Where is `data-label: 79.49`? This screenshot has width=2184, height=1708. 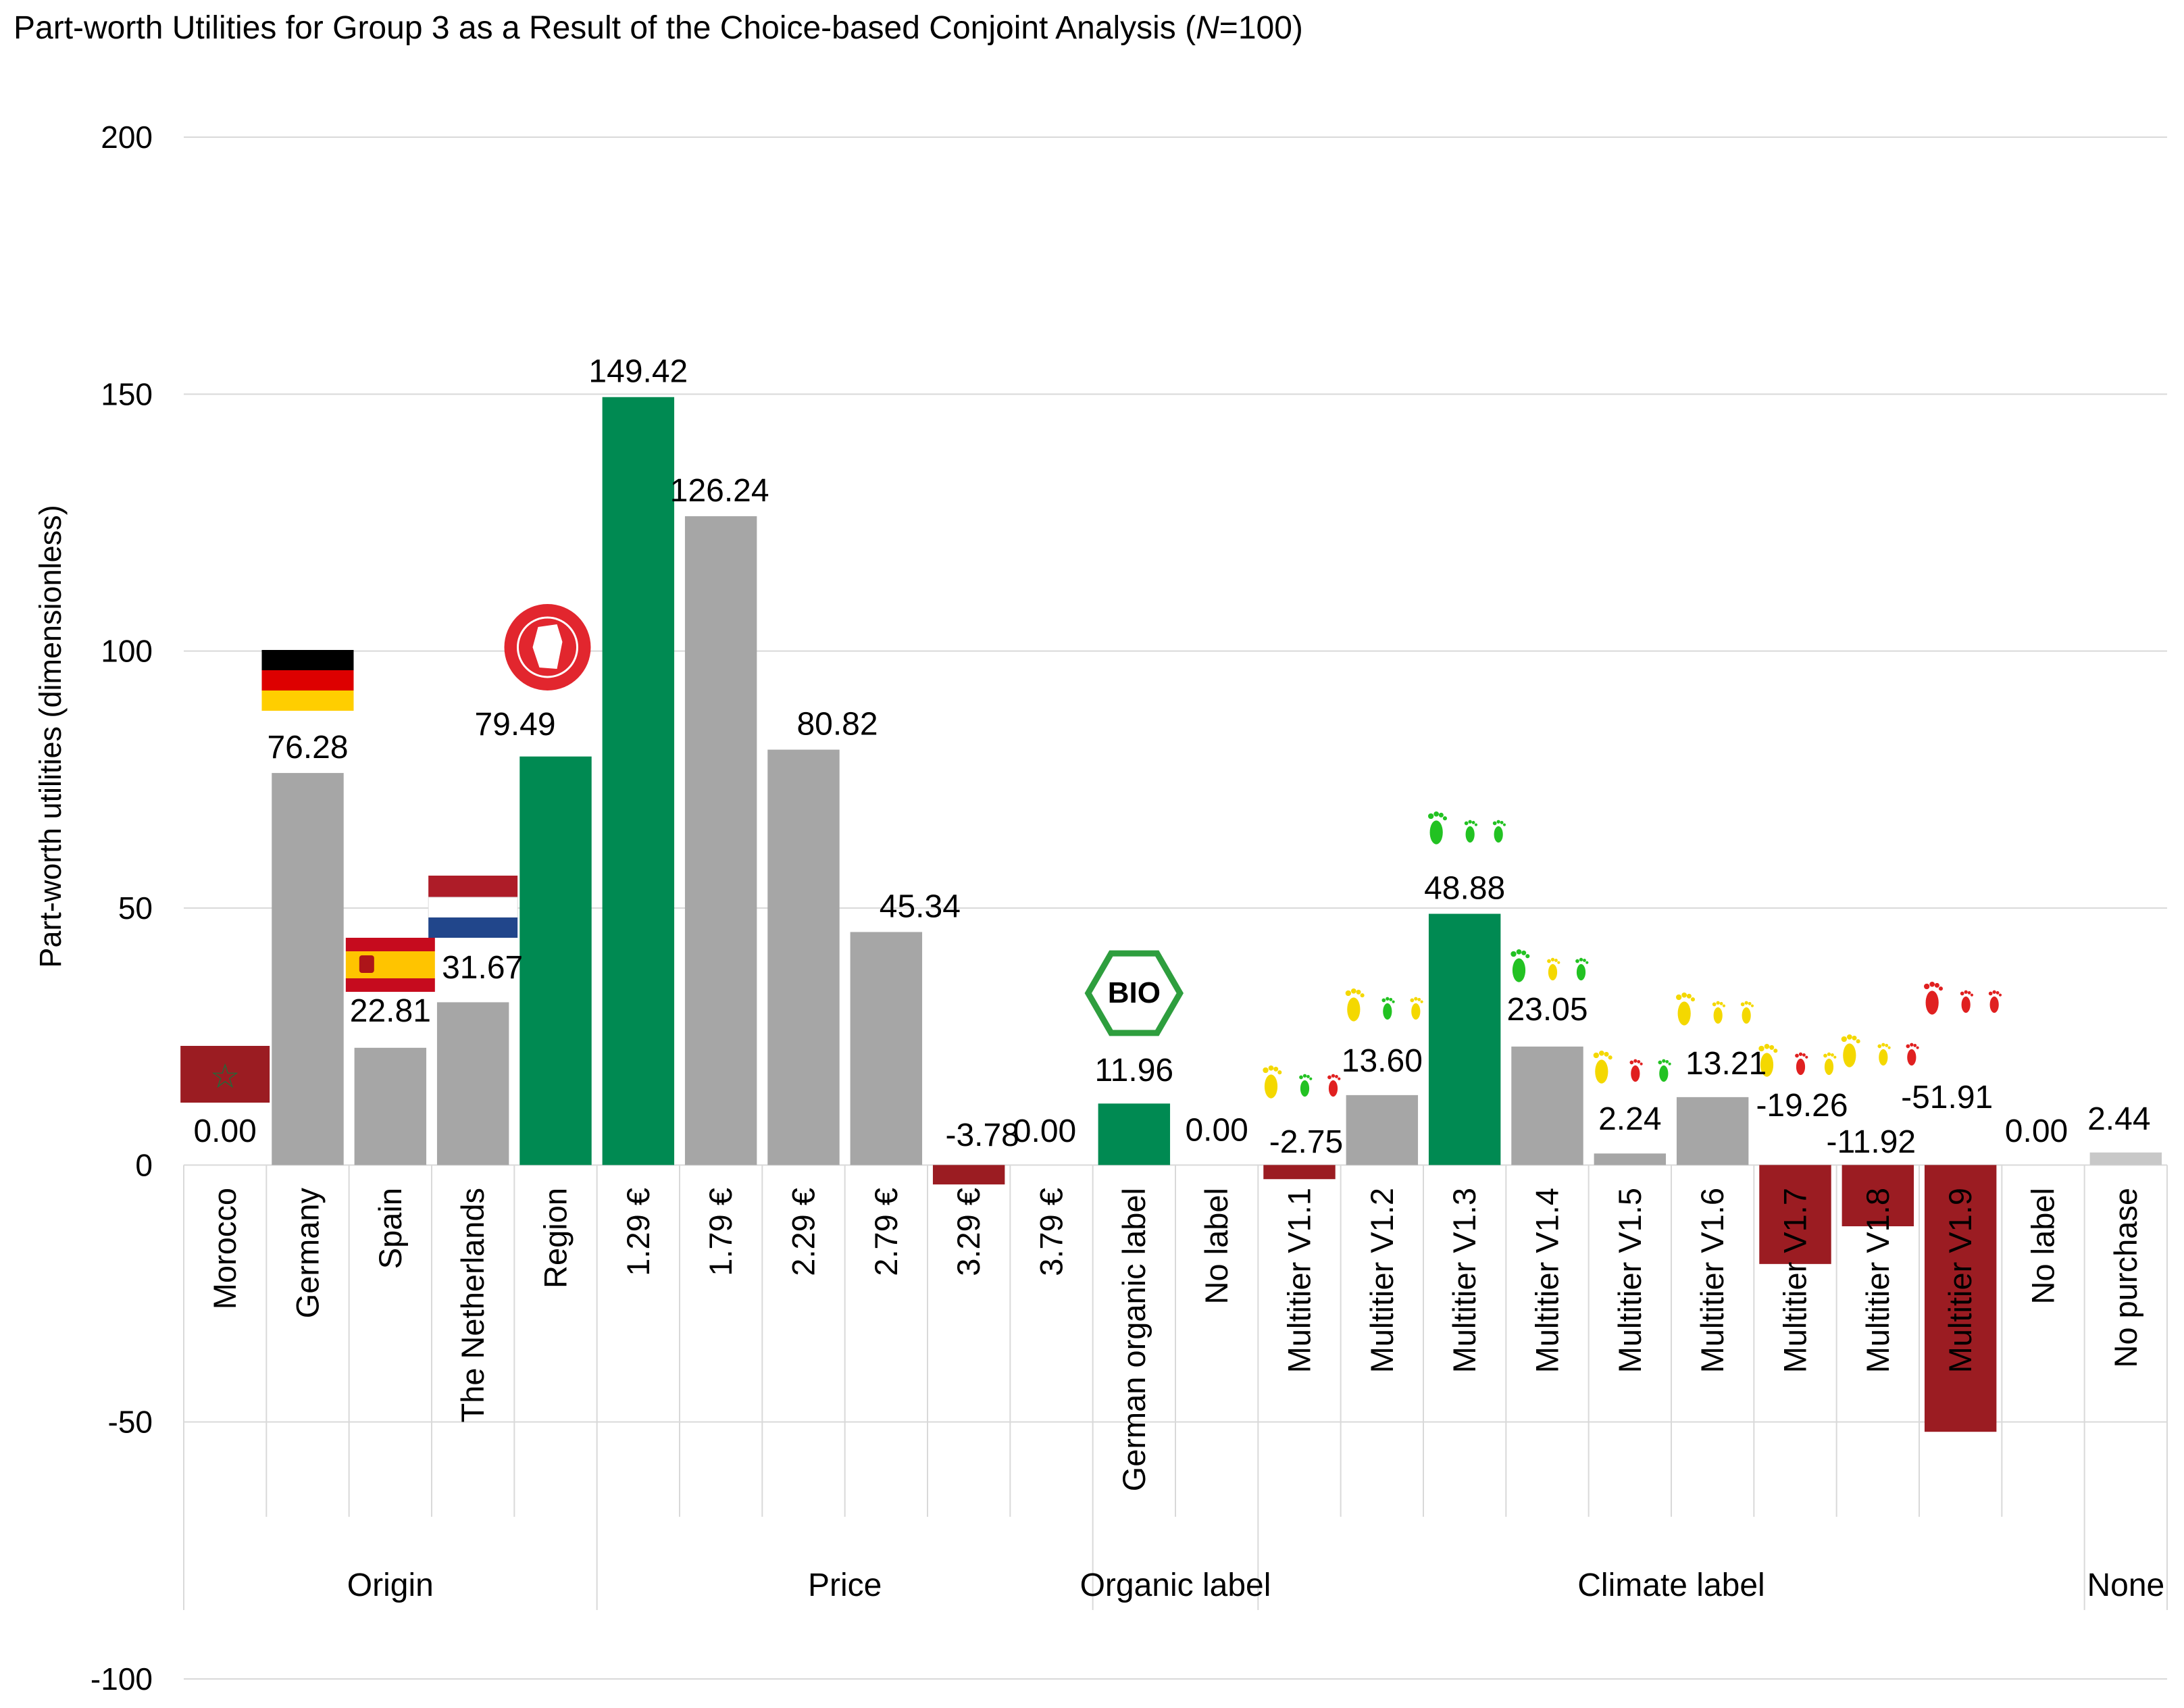 data-label: 79.49 is located at coordinates (514, 725).